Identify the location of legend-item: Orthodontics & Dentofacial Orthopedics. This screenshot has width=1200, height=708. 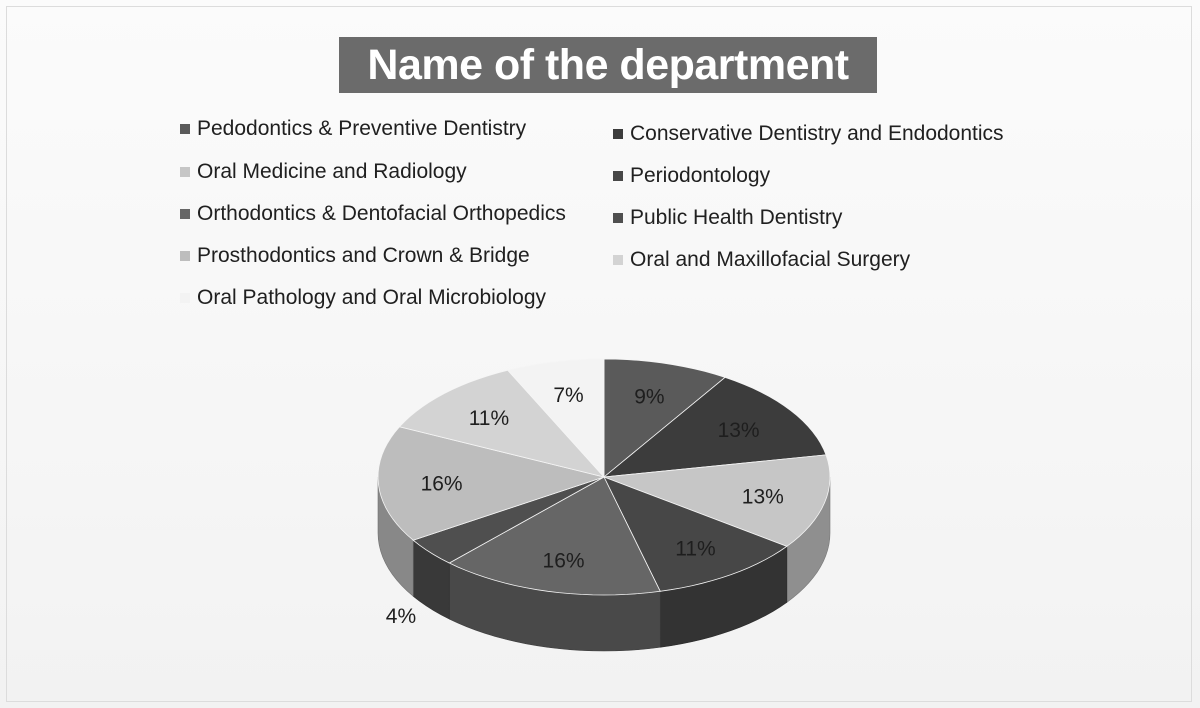
(373, 214).